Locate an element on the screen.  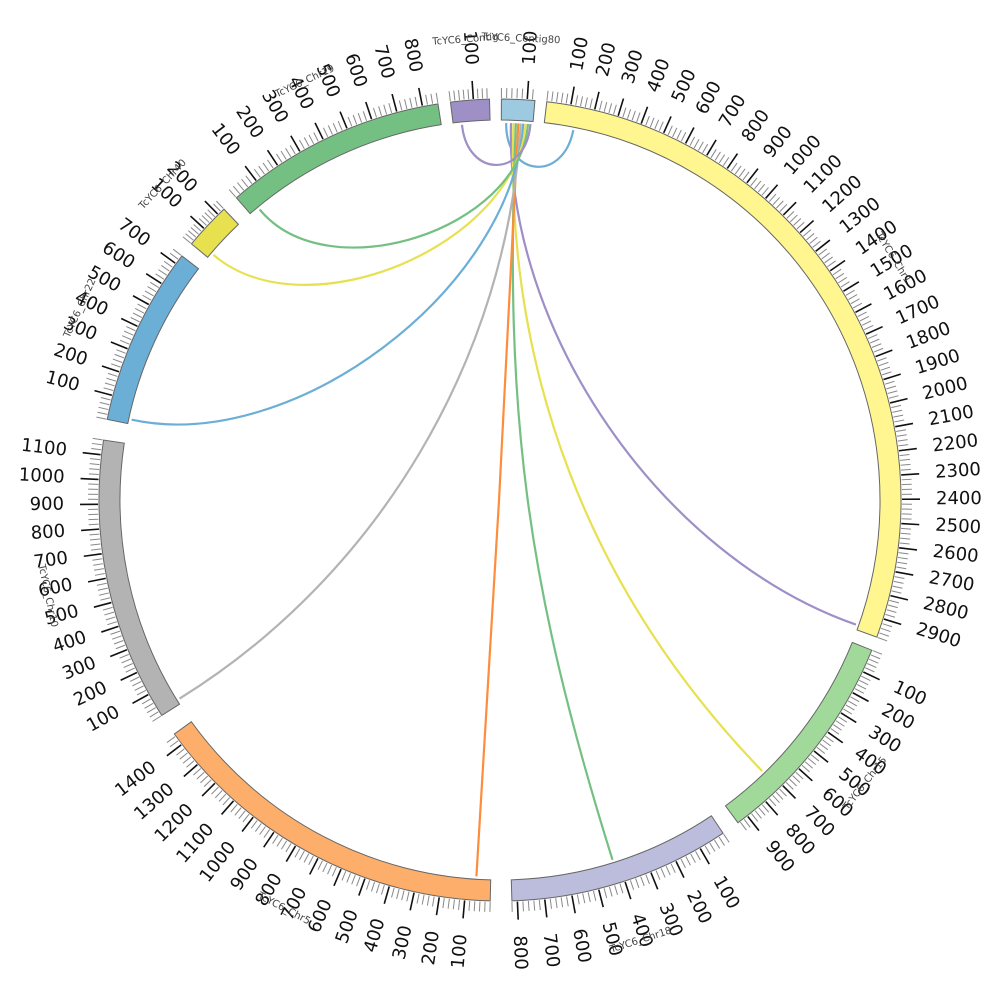
tick-label: 900 is located at coordinates (47, 504).